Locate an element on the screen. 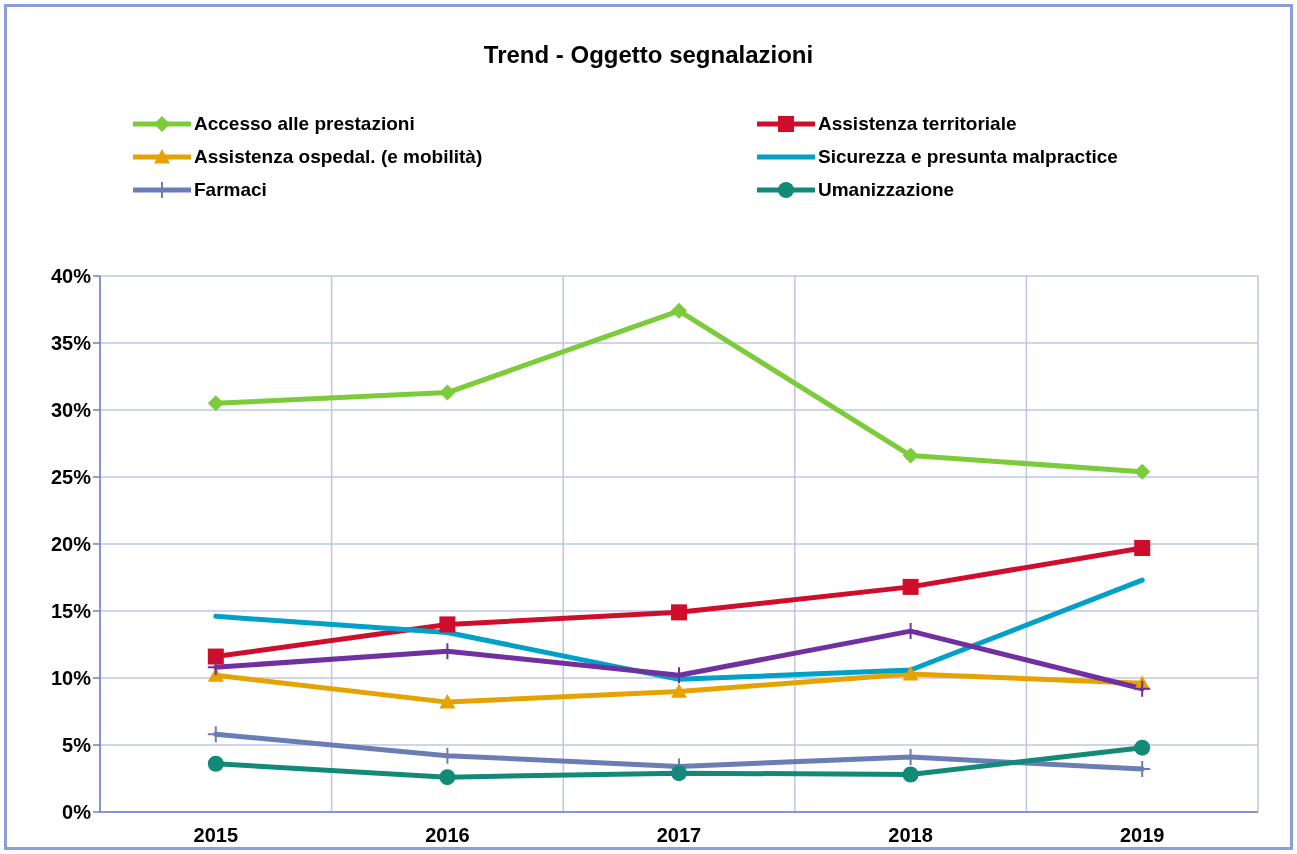  legend-label: Sicurezza e presunta malpractice is located at coordinates (968, 157).